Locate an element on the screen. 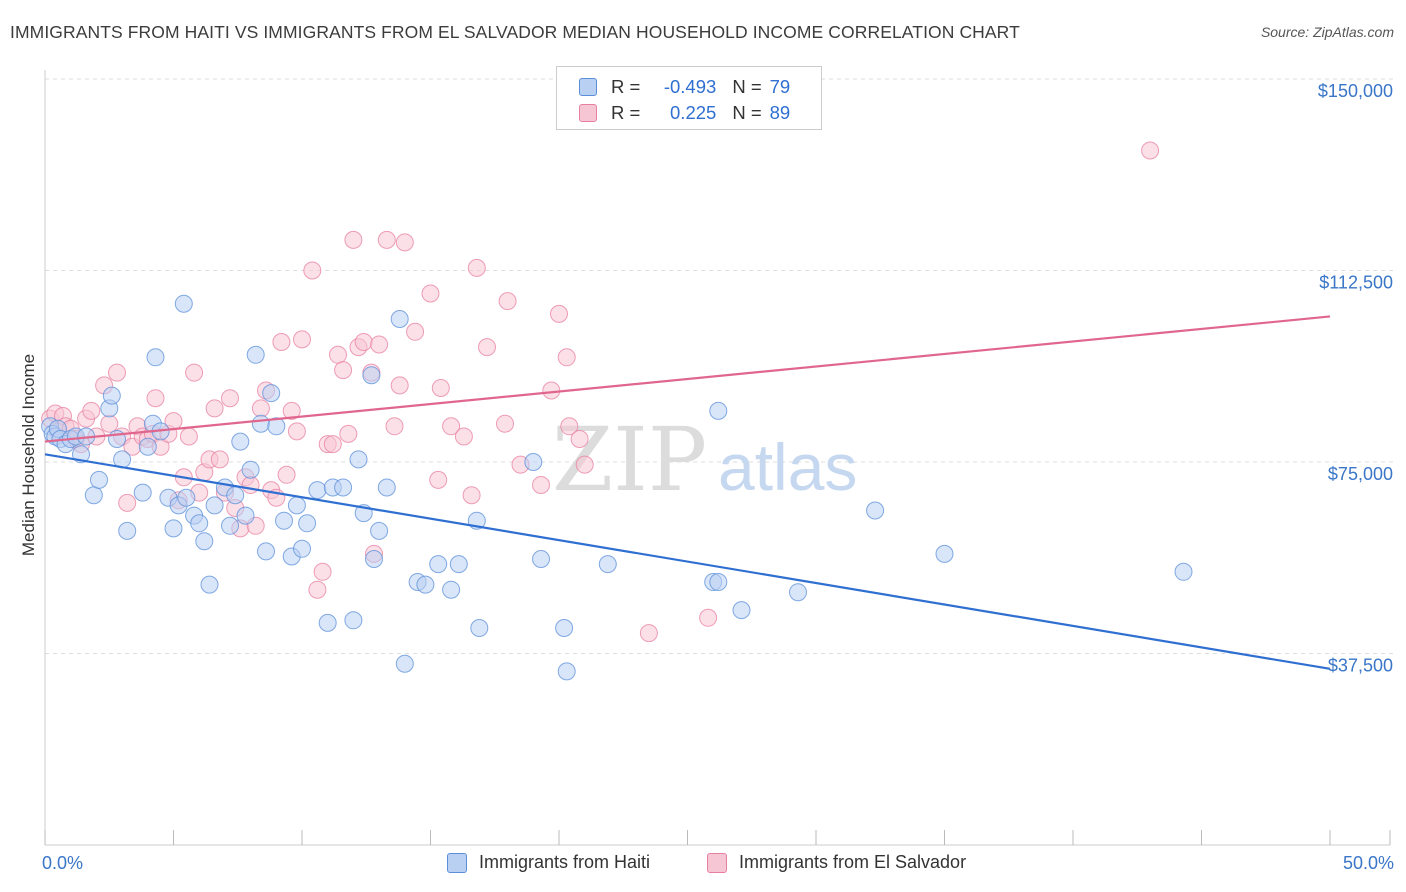 The image size is (1406, 892). series-swatch-haiti is located at coordinates (457, 862).